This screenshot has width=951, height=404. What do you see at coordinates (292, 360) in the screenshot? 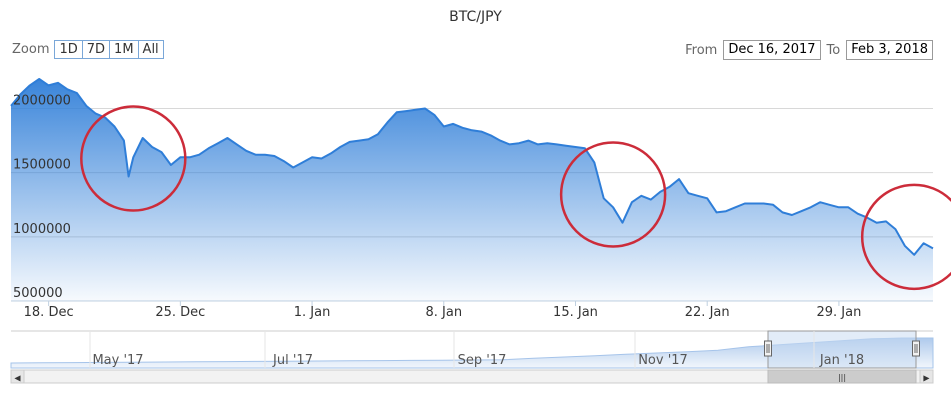
I see `navigator-date-label: Jul '17` at bounding box center [292, 360].